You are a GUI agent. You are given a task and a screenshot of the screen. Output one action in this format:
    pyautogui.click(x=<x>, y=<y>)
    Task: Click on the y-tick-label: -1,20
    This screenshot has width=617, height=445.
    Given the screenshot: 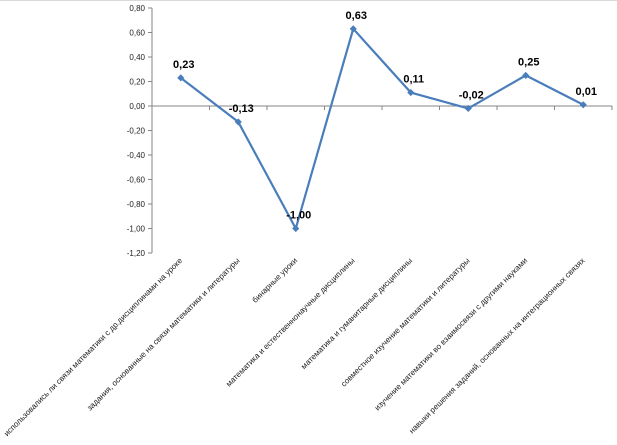 What is the action you would take?
    pyautogui.click(x=136, y=253)
    